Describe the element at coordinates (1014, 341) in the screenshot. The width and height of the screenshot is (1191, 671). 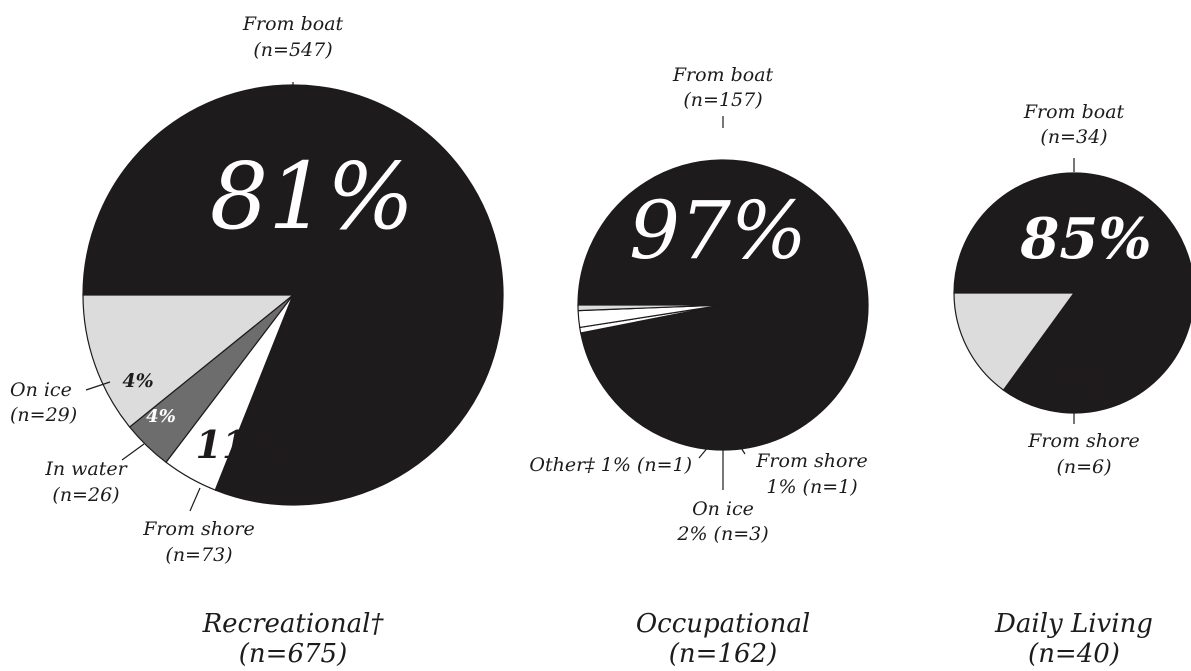
I see `slice-daily-living-from-shore` at that location.